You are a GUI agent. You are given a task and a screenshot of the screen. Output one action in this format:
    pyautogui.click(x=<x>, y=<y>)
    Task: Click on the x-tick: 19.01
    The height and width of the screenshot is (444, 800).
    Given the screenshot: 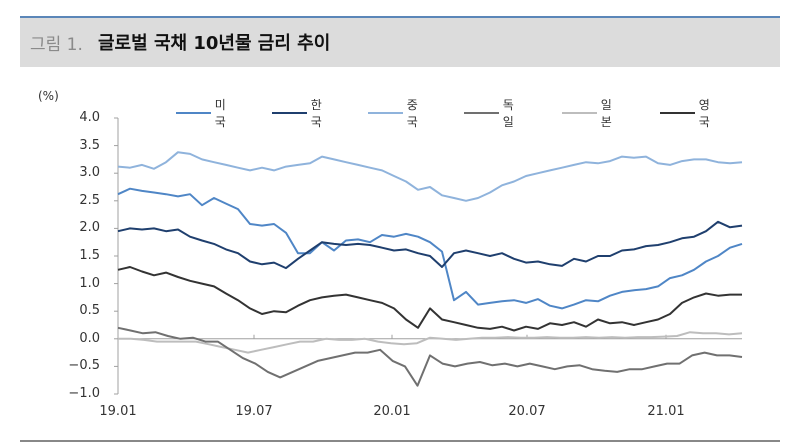 What is the action you would take?
    pyautogui.click(x=118, y=411)
    